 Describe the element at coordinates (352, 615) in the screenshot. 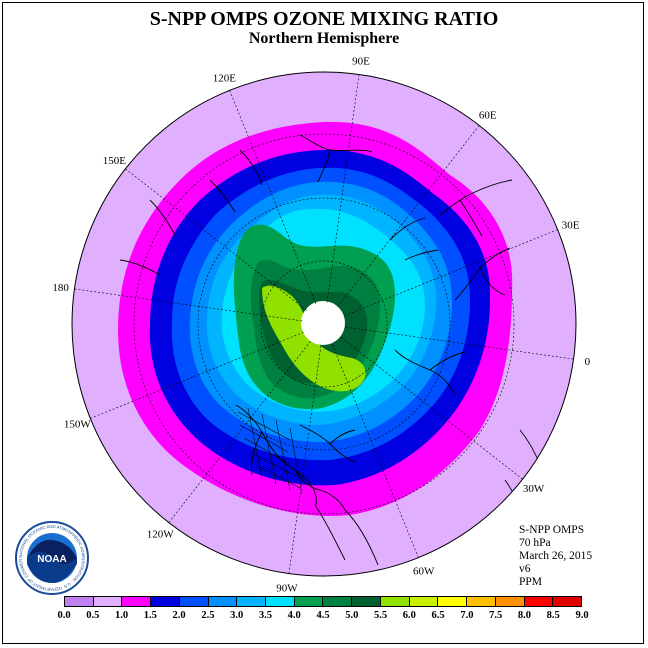

I see `color-scale-tick-label: 5.0` at that location.